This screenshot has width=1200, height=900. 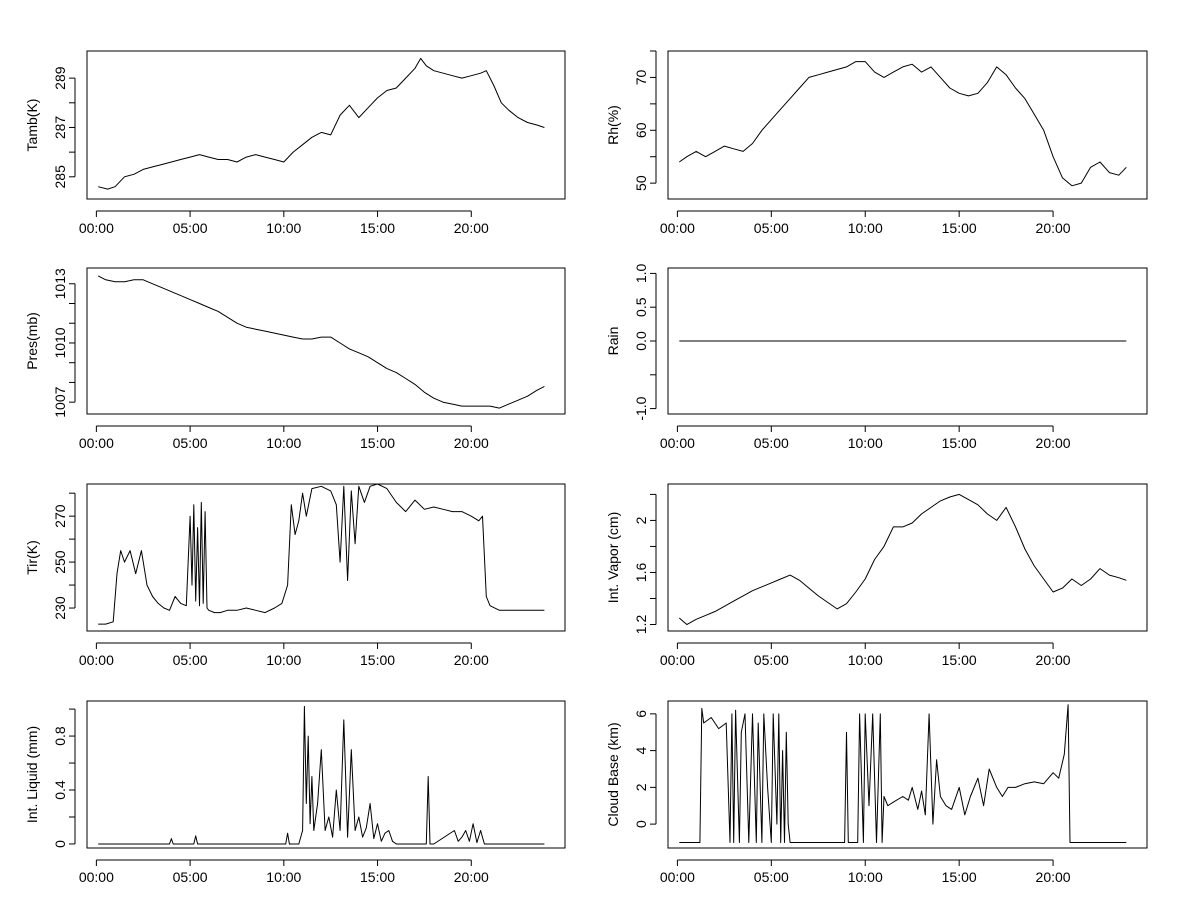 I want to click on x-tick-label-cloudbase-0: 00:00, so click(x=677, y=877).